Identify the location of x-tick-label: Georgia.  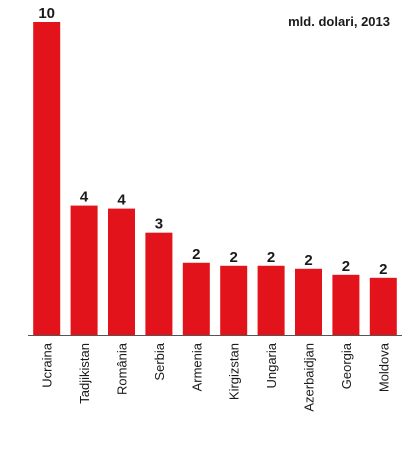
(346, 365).